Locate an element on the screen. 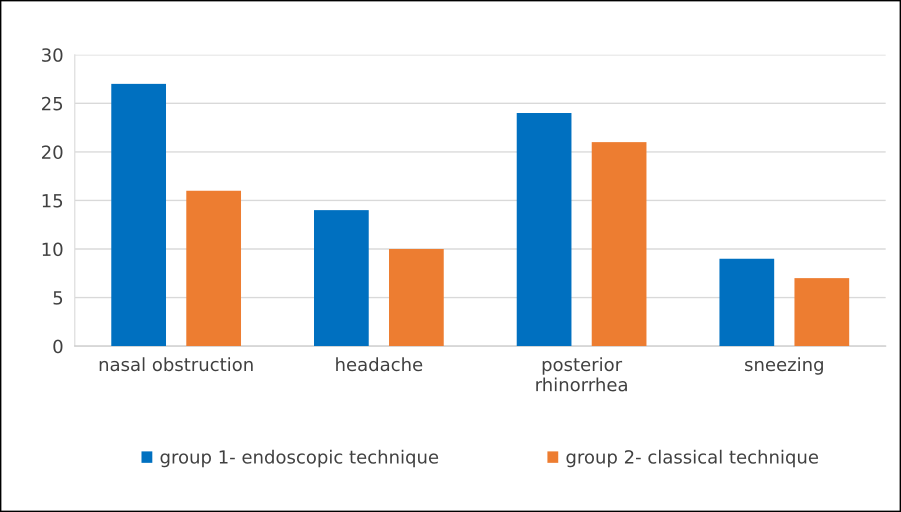  legend-label: group 2- classical technique is located at coordinates (692, 459).